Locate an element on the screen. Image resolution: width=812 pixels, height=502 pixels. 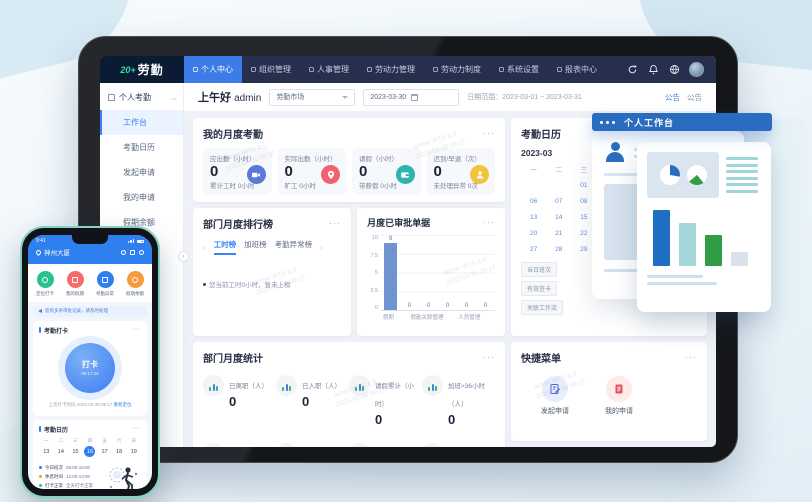
card-title: 我的月度考勤 is located at coordinates (233, 135).